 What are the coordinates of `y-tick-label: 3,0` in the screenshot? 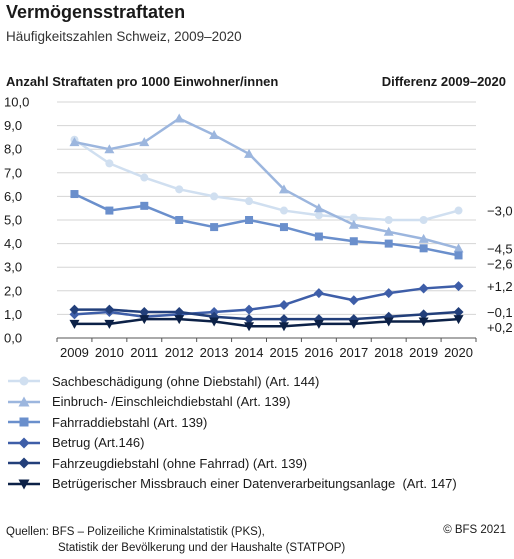 It's located at (13, 267).